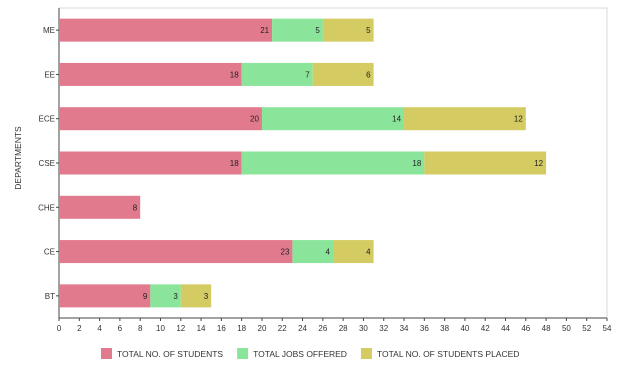  What do you see at coordinates (221, 328) in the screenshot?
I see `x-tick-label-16: 16` at bounding box center [221, 328].